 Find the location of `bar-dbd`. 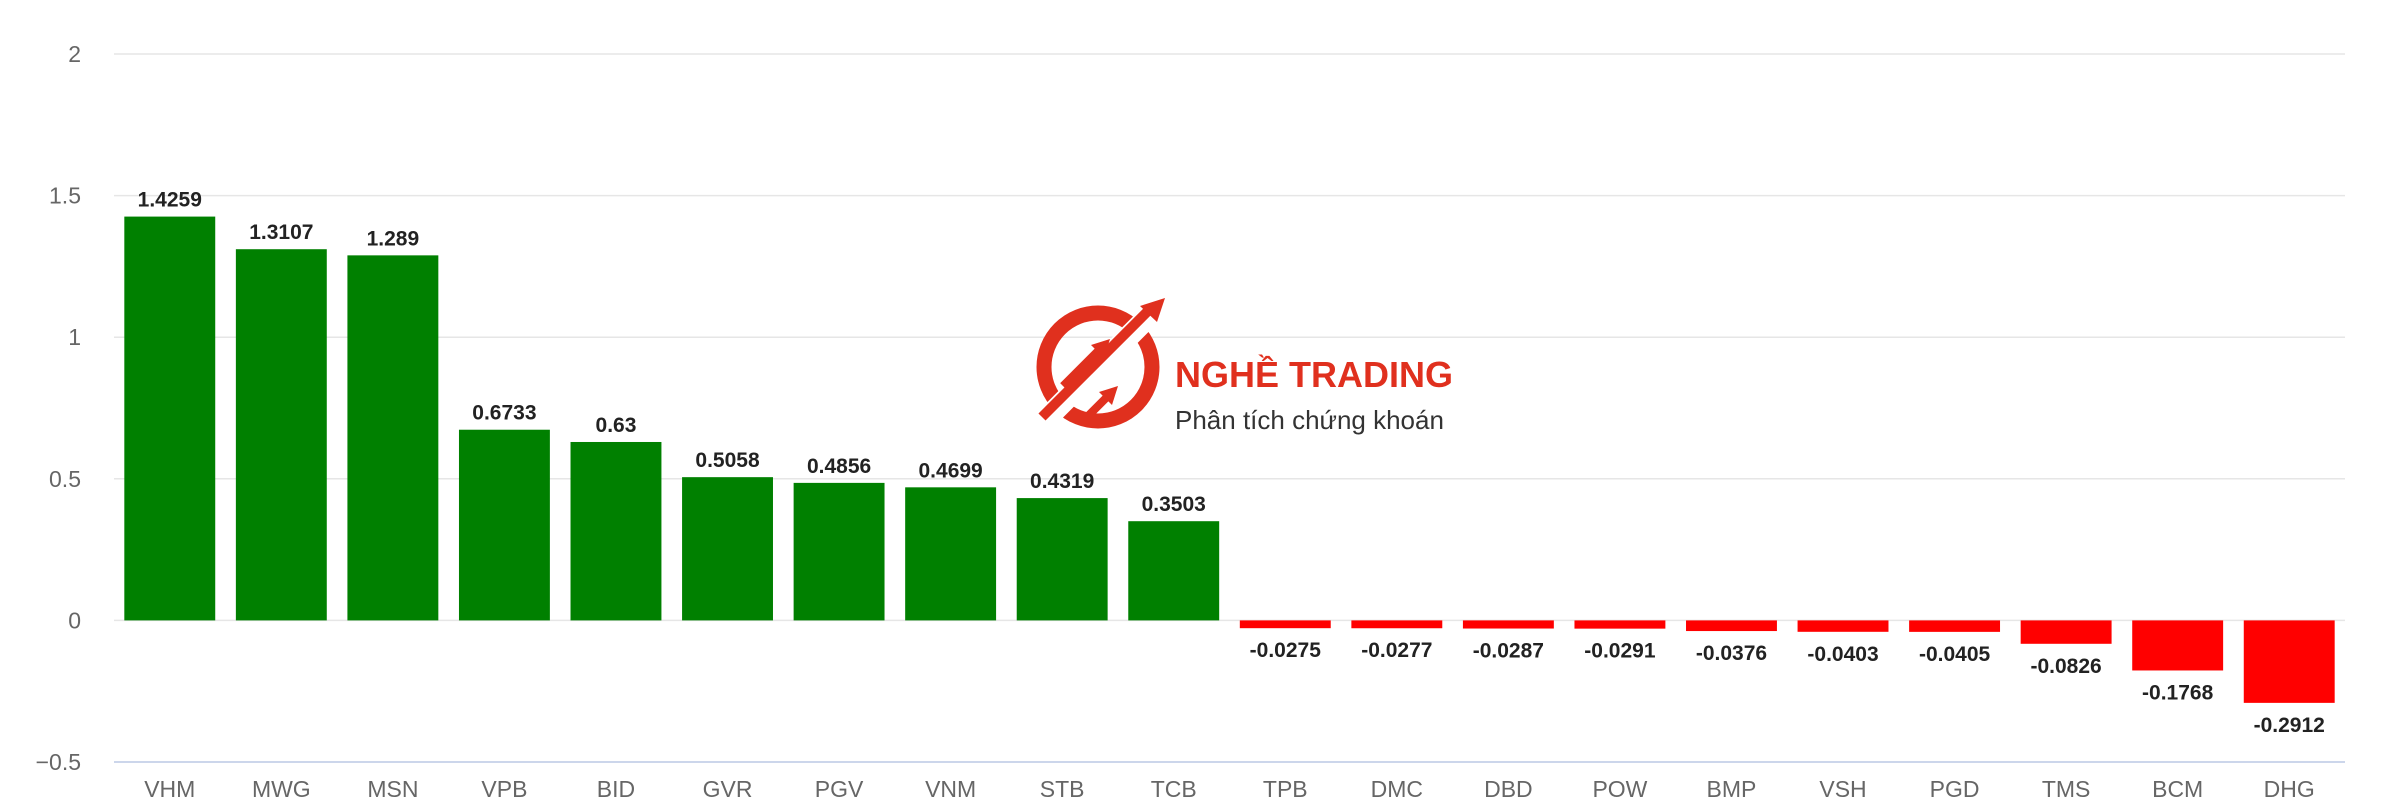

bar-dbd is located at coordinates (1508, 624).